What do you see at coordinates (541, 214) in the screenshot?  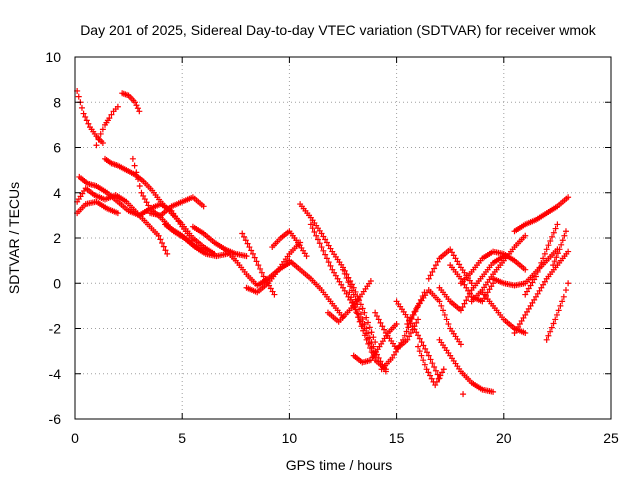 I see `series-points-s36` at bounding box center [541, 214].